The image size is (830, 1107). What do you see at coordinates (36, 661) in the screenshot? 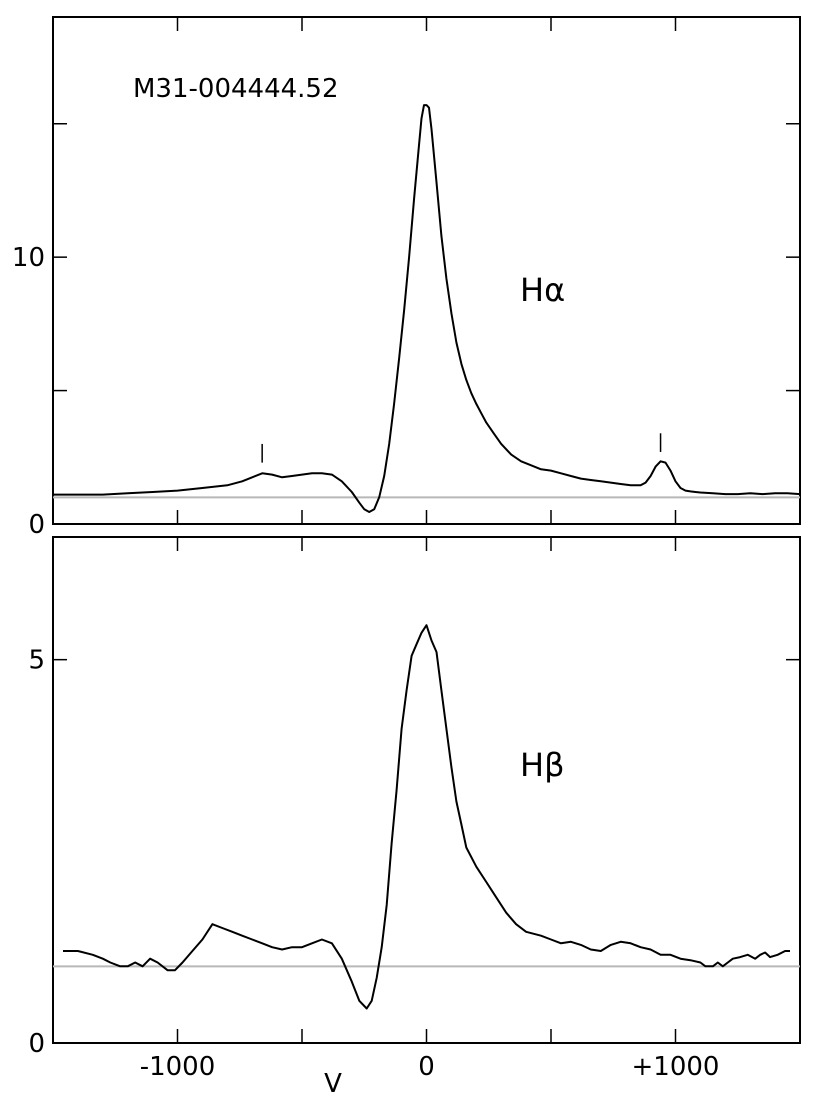
I see `y-tick-label: 5` at bounding box center [36, 661].